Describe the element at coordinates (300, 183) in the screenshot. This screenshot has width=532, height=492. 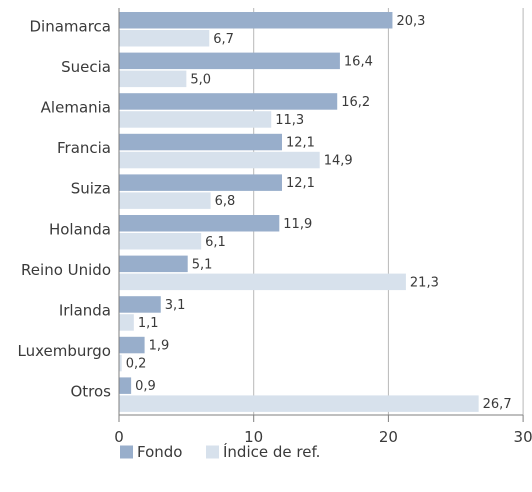
I see `value-label-fondo-4: 12,1` at that location.